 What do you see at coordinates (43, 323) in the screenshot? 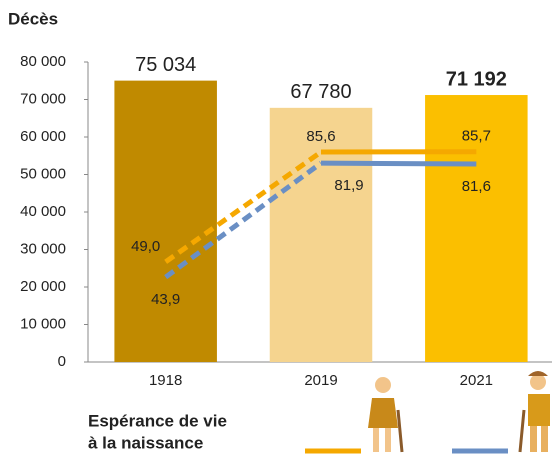
I see `y-tick-label: 10 000` at bounding box center [43, 323].